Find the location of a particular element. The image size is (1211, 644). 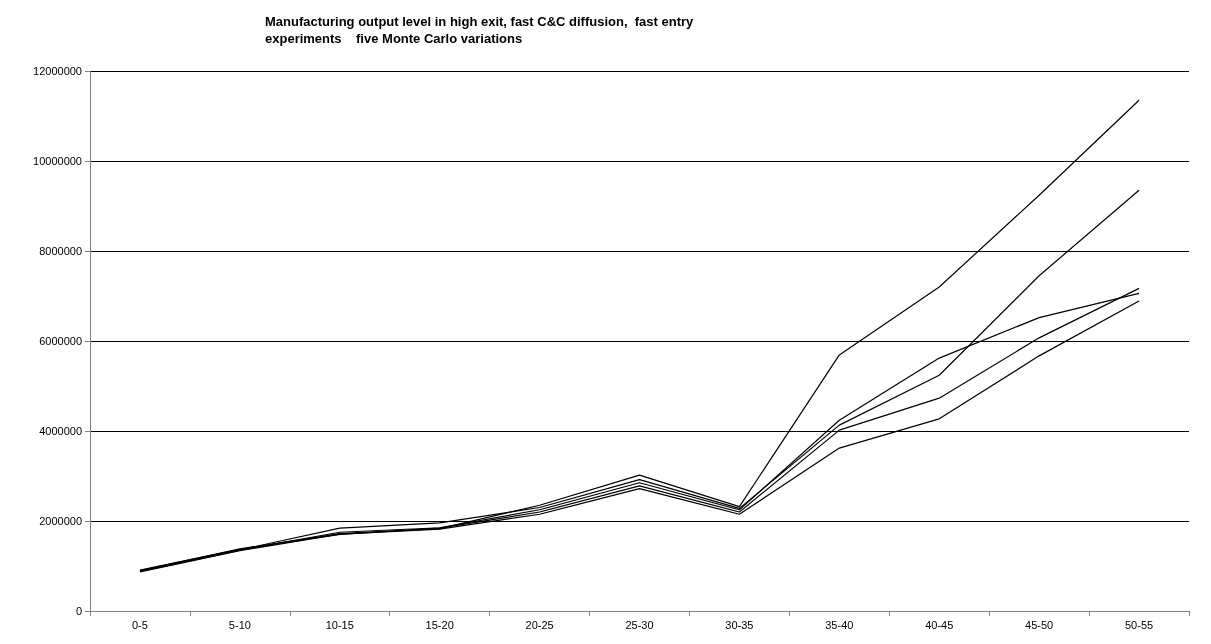

x-tick-label: 50-55 is located at coordinates (1139, 624).